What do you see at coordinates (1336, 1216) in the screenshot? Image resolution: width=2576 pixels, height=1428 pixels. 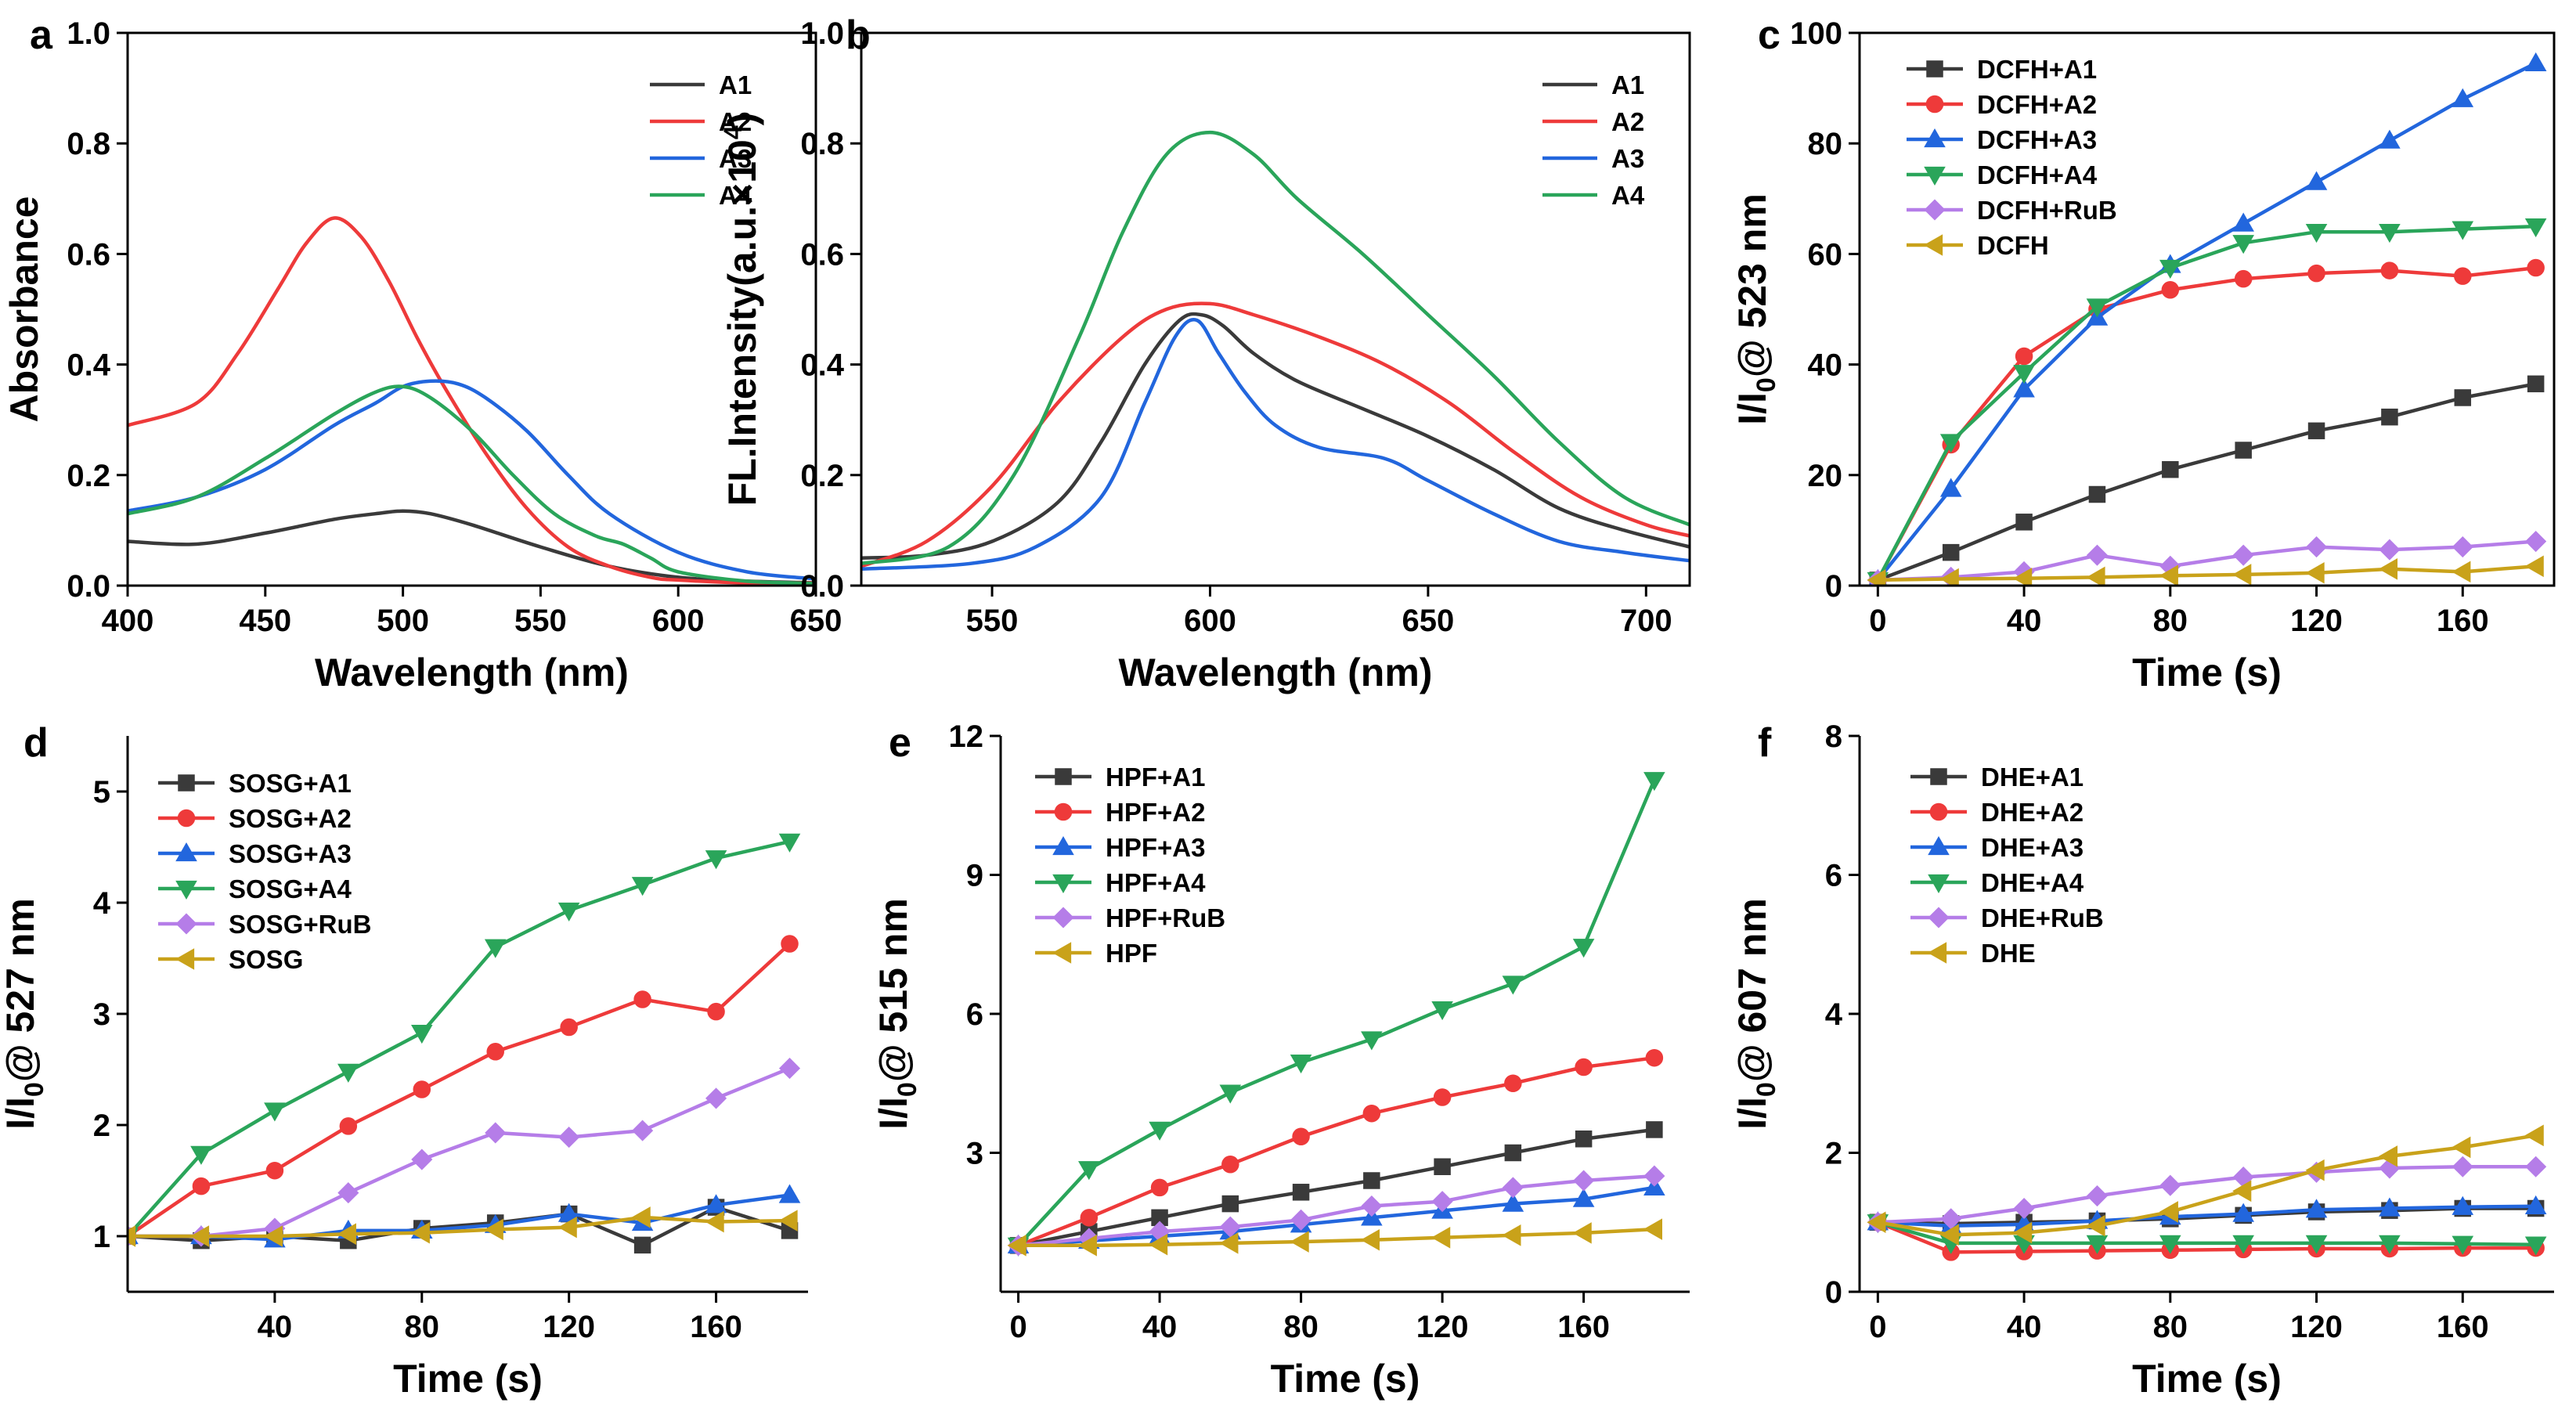 I see `panel-e-series-hpf-a3-line` at bounding box center [1336, 1216].